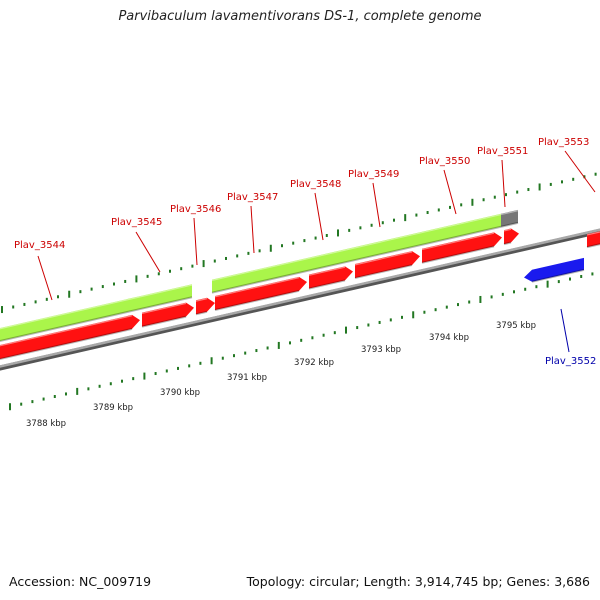 Image resolution: width=600 pixels, height=600 pixels. Describe the element at coordinates (80, 581) in the screenshot. I see `accession-text: Accession: NC_009719` at that location.